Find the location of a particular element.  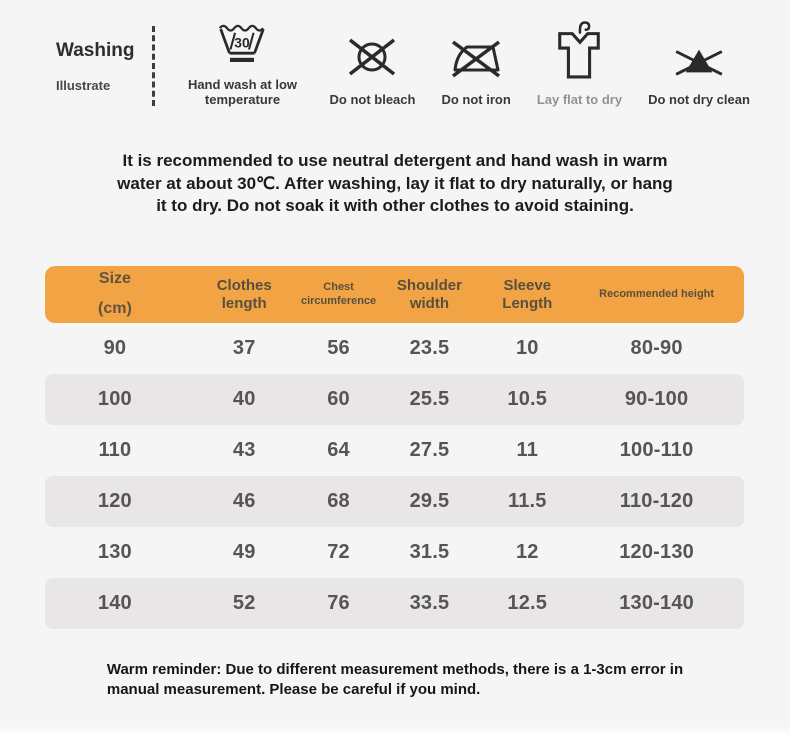

table-row: 120 46 68 29.5 11.5 110-120 is located at coordinates (394, 501).